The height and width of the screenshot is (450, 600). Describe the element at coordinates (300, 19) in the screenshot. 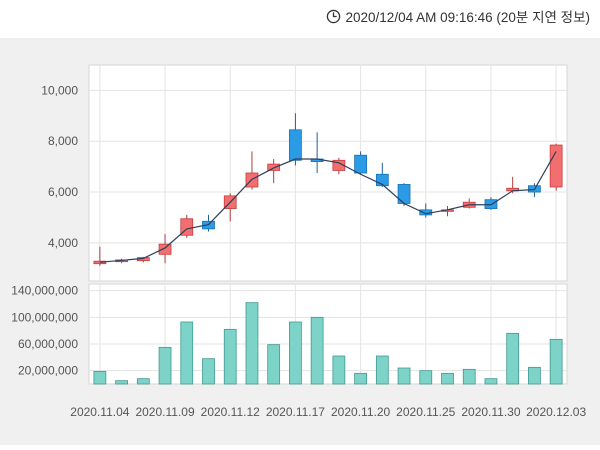

I see `header-bar: 2020/12/04 AM 09:16:46 (20분 지연 정보)` at that location.